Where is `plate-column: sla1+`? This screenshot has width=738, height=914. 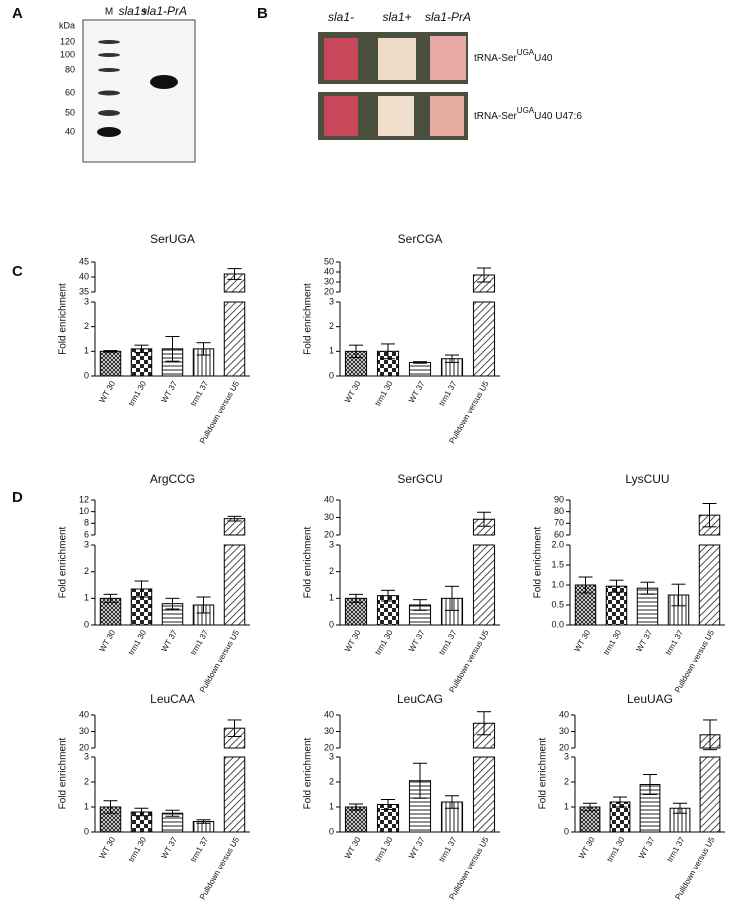
plate-column: sla1+ is located at coordinates (396, 17).